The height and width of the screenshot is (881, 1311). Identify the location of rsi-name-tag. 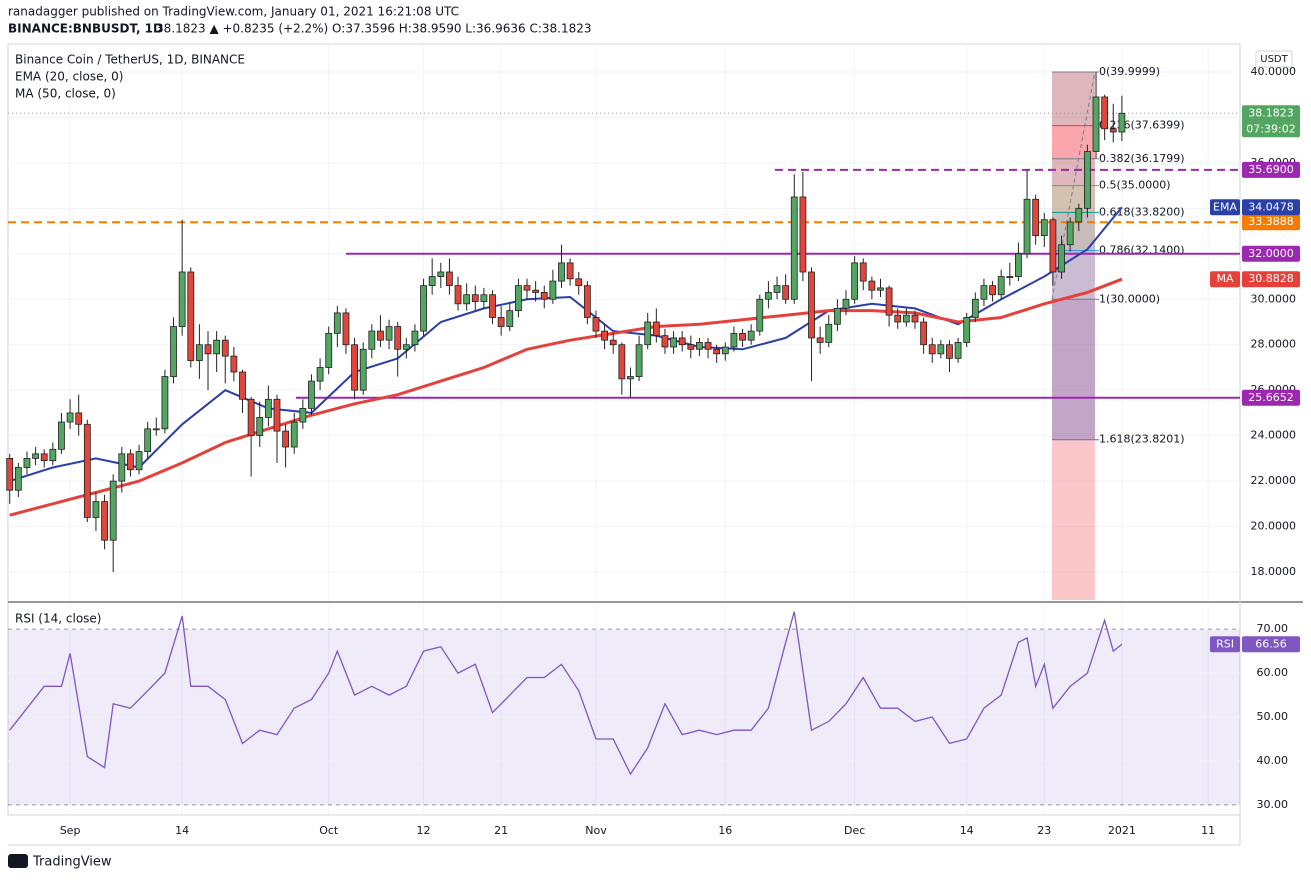
(1225, 644).